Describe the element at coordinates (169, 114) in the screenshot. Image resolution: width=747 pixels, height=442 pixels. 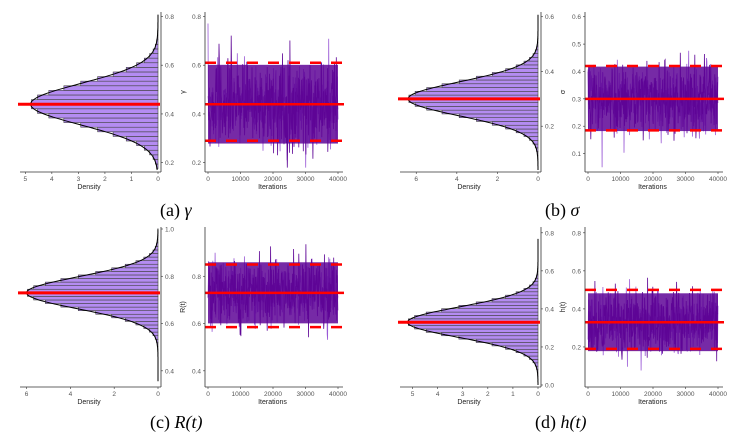
I see `hist-y-tick-label: 0.4` at that location.